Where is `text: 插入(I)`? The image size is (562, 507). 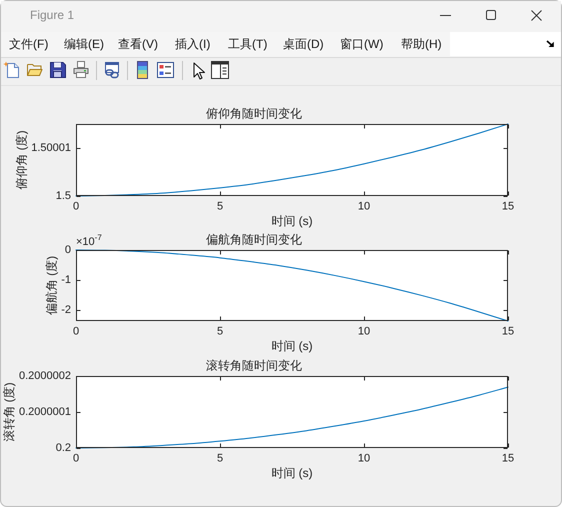 text: 插入(I) is located at coordinates (192, 44).